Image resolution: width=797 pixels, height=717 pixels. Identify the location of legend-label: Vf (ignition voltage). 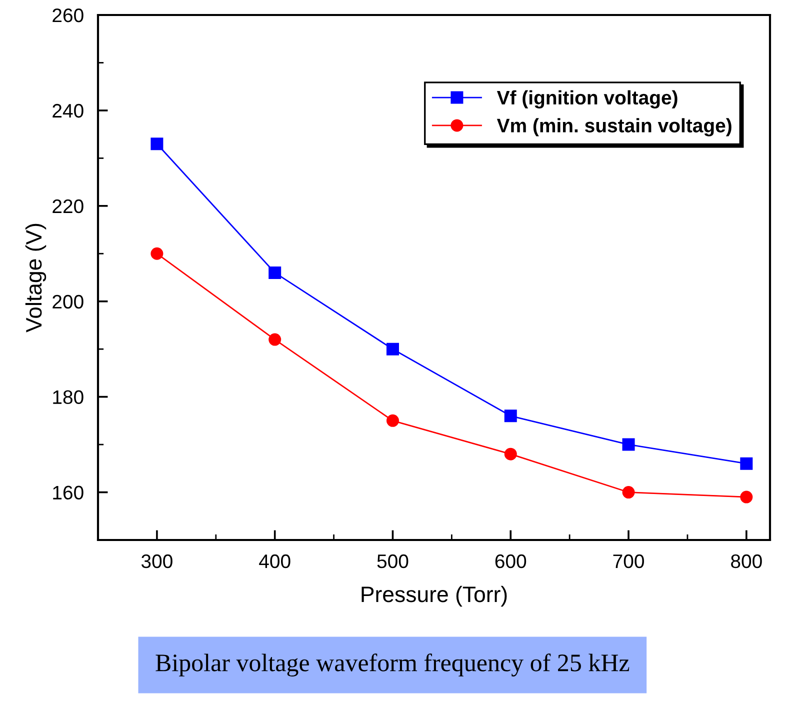
(587, 99).